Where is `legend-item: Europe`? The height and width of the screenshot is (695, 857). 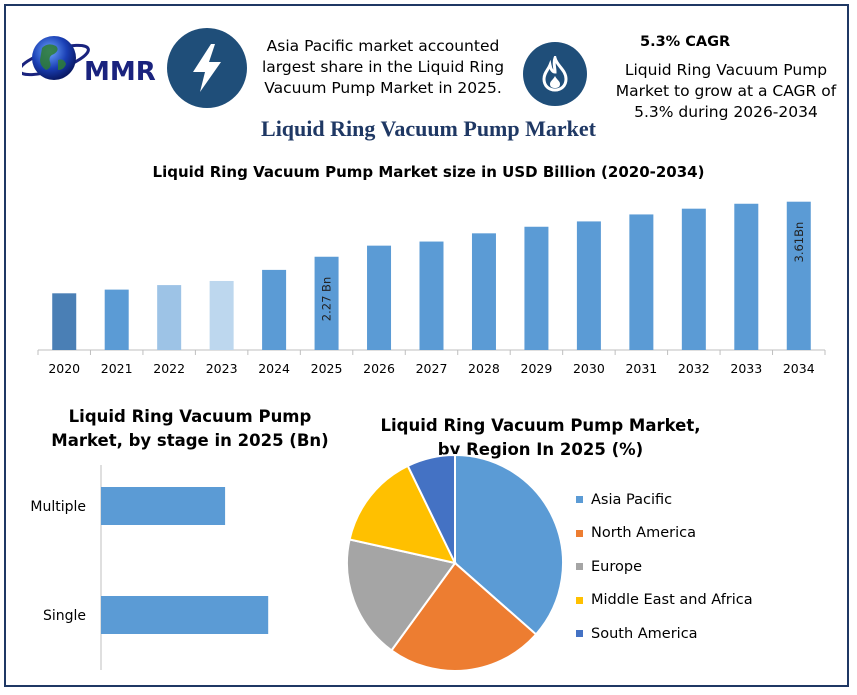 legend-item: Europe is located at coordinates (664, 567).